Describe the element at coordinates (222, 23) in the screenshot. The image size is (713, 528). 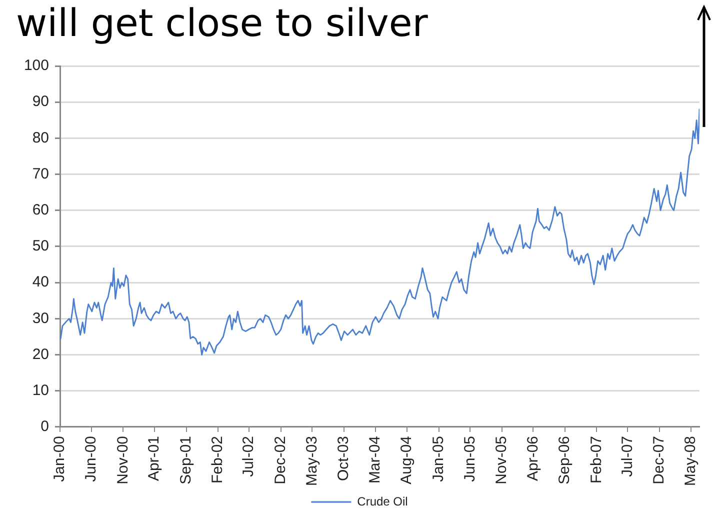
I see `chart-title: will get close to silver` at that location.